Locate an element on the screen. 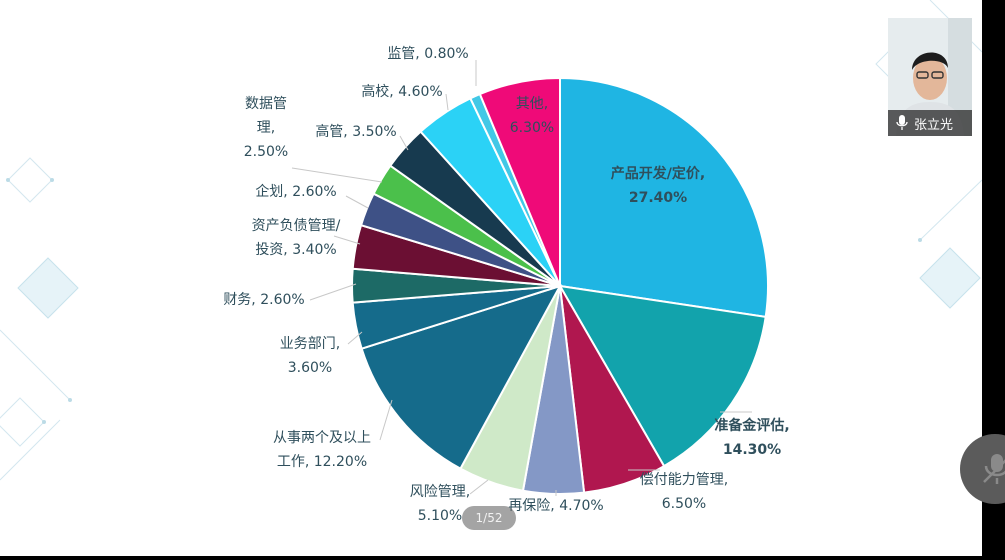 This screenshot has width=1005, height=560. muted-microphone-icon is located at coordinates (994, 469).